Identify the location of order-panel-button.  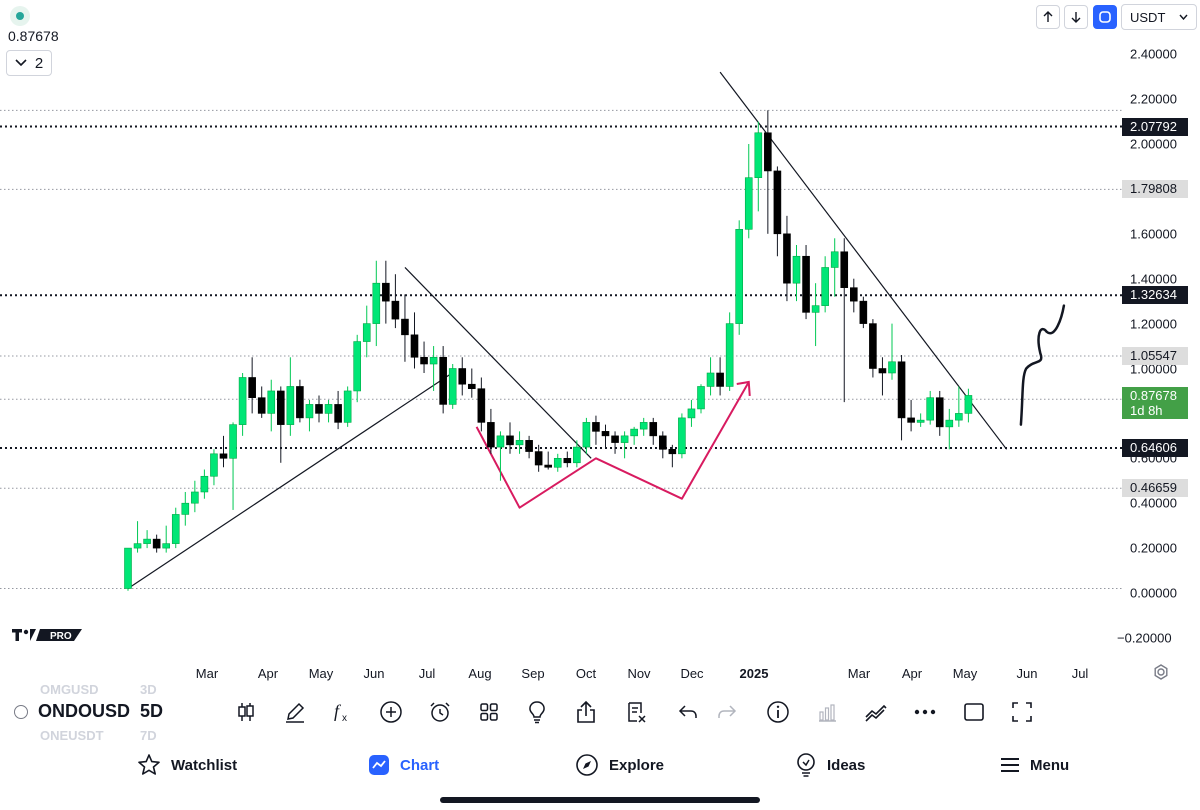
(636, 712).